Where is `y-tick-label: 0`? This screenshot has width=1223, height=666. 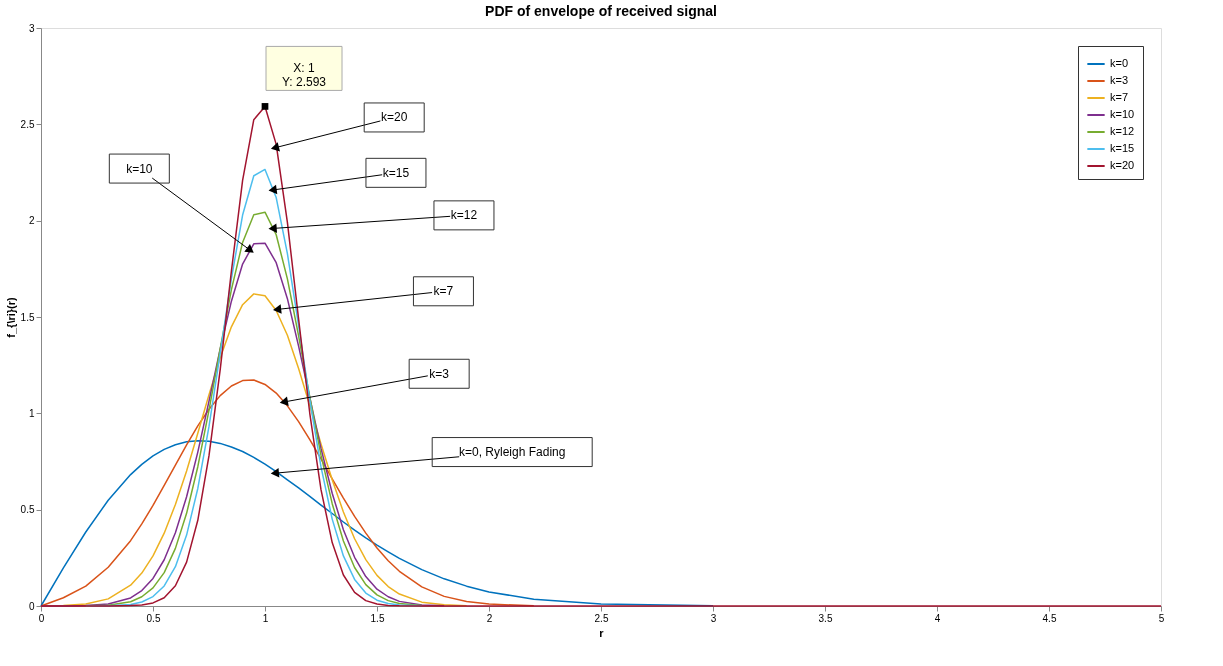 y-tick-label: 0 is located at coordinates (31, 606).